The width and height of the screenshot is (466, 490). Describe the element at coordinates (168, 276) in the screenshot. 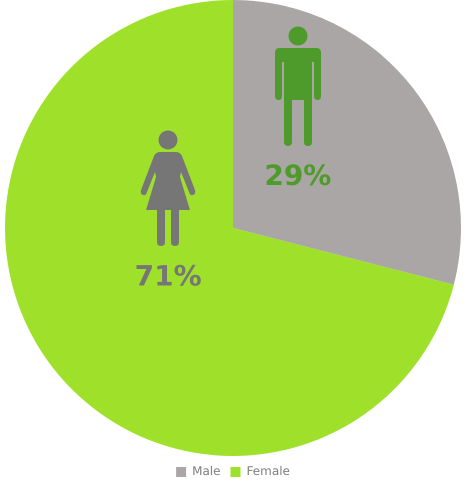

I see `data-label: 71%` at that location.